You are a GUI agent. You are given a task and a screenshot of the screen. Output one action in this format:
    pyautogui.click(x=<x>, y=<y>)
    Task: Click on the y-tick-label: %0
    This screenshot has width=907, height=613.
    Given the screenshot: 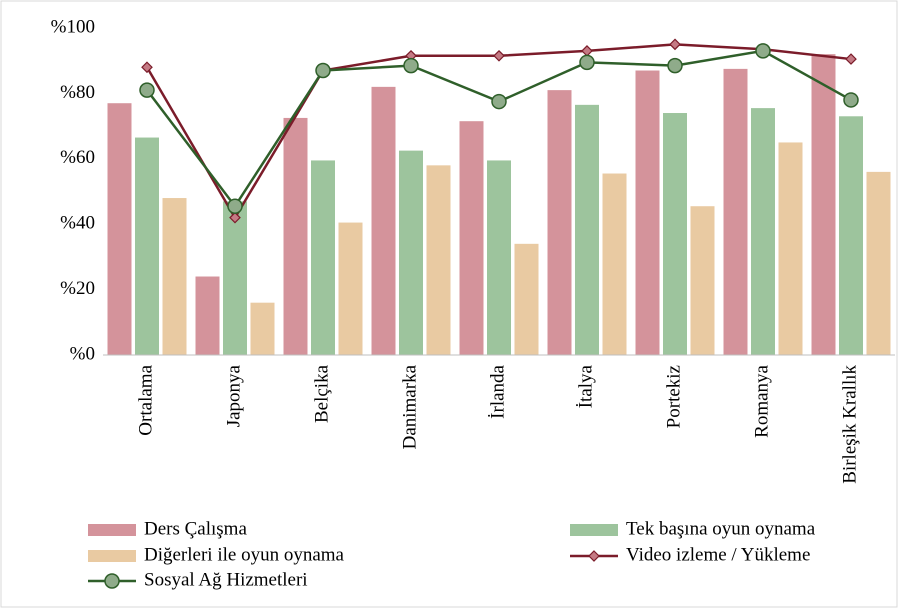 What is the action you would take?
    pyautogui.click(x=82, y=353)
    